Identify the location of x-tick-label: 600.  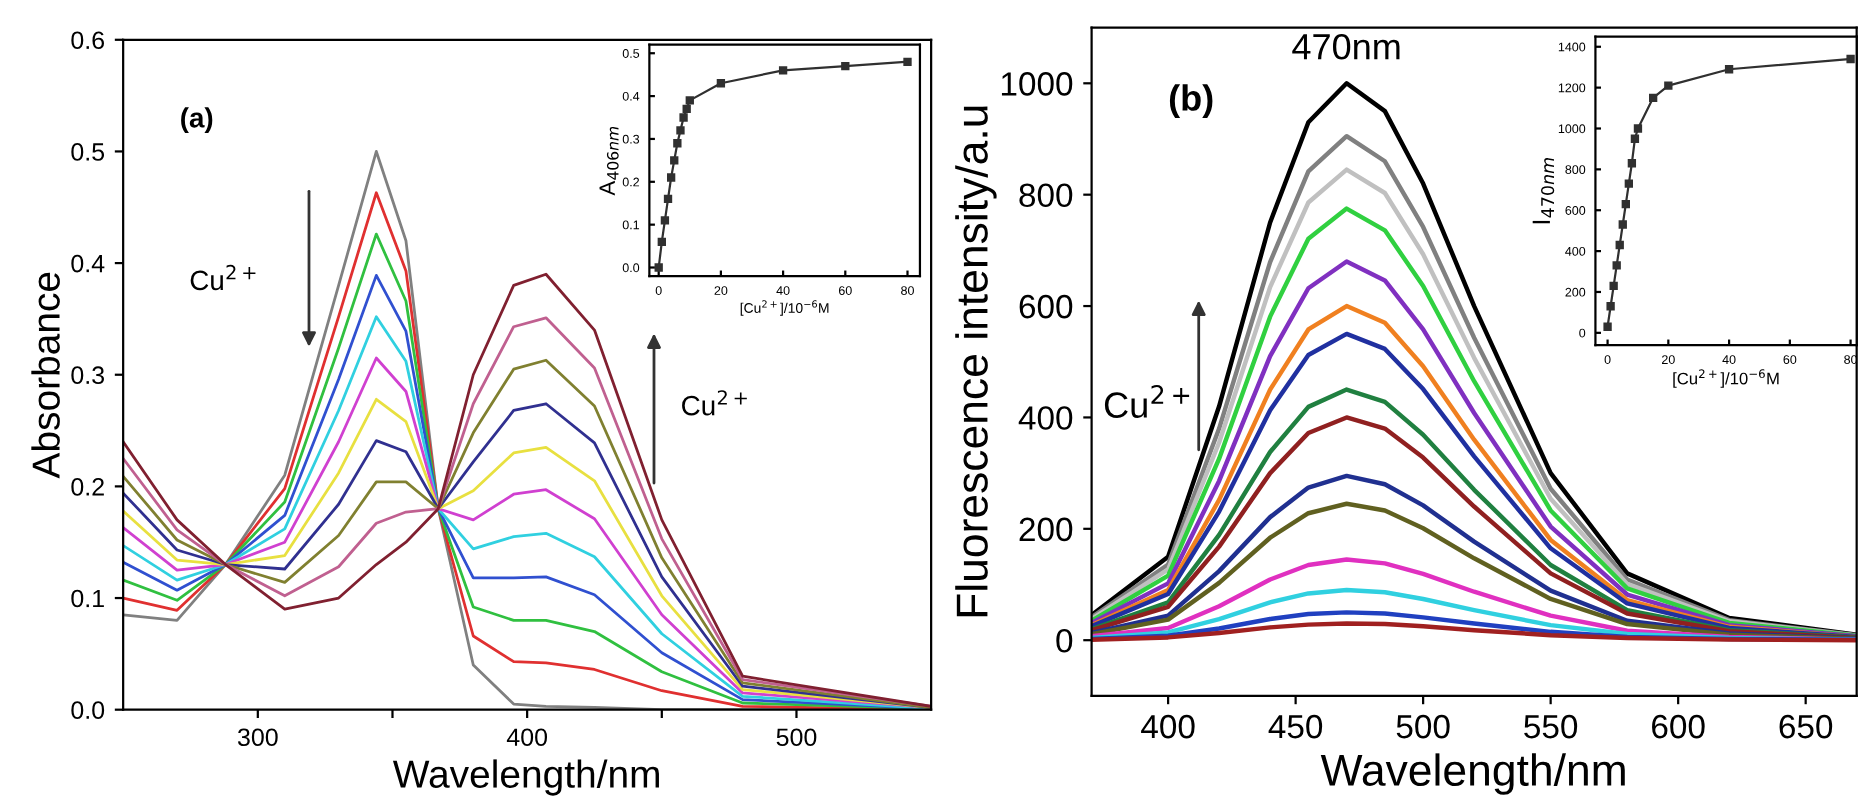
(1678, 726).